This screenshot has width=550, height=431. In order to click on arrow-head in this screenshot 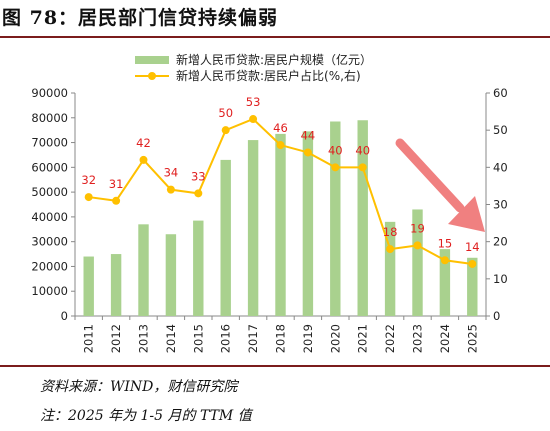, I will do `click(466, 214)`.